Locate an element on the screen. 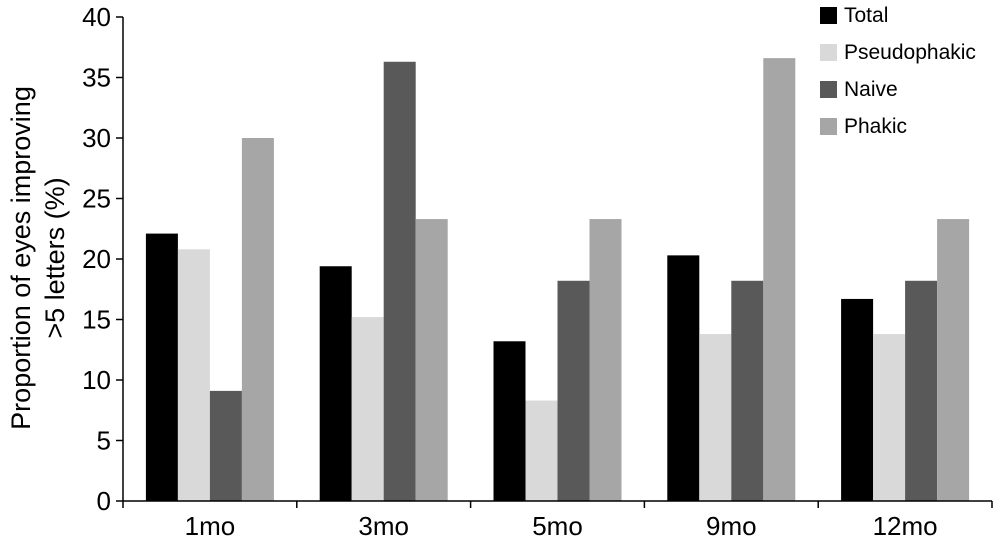 Image resolution: width=1004 pixels, height=544 pixels. bar-pseudophakic-12mo is located at coordinates (889, 417).